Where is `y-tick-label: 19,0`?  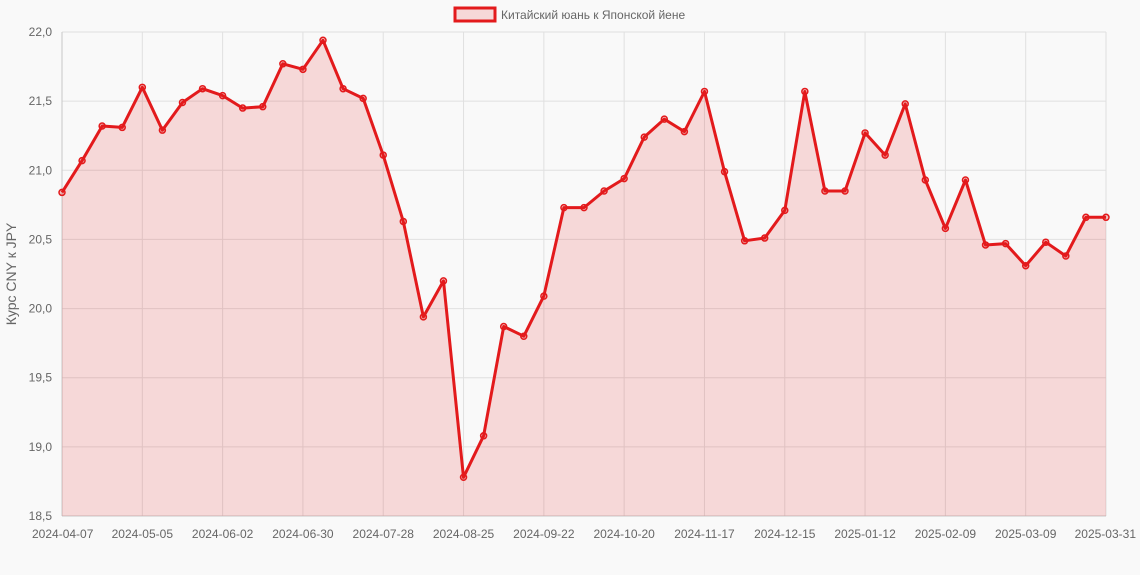 y-tick-label: 19,0 is located at coordinates (41, 447).